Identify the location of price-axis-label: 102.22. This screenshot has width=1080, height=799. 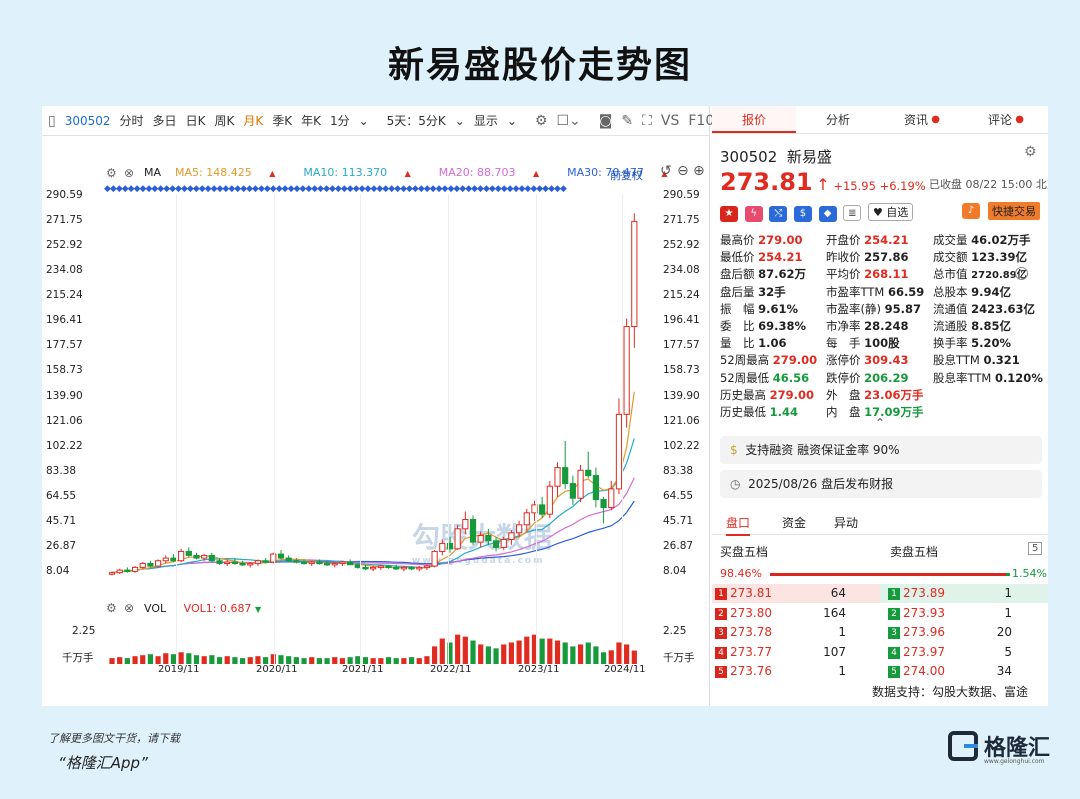
(681, 445).